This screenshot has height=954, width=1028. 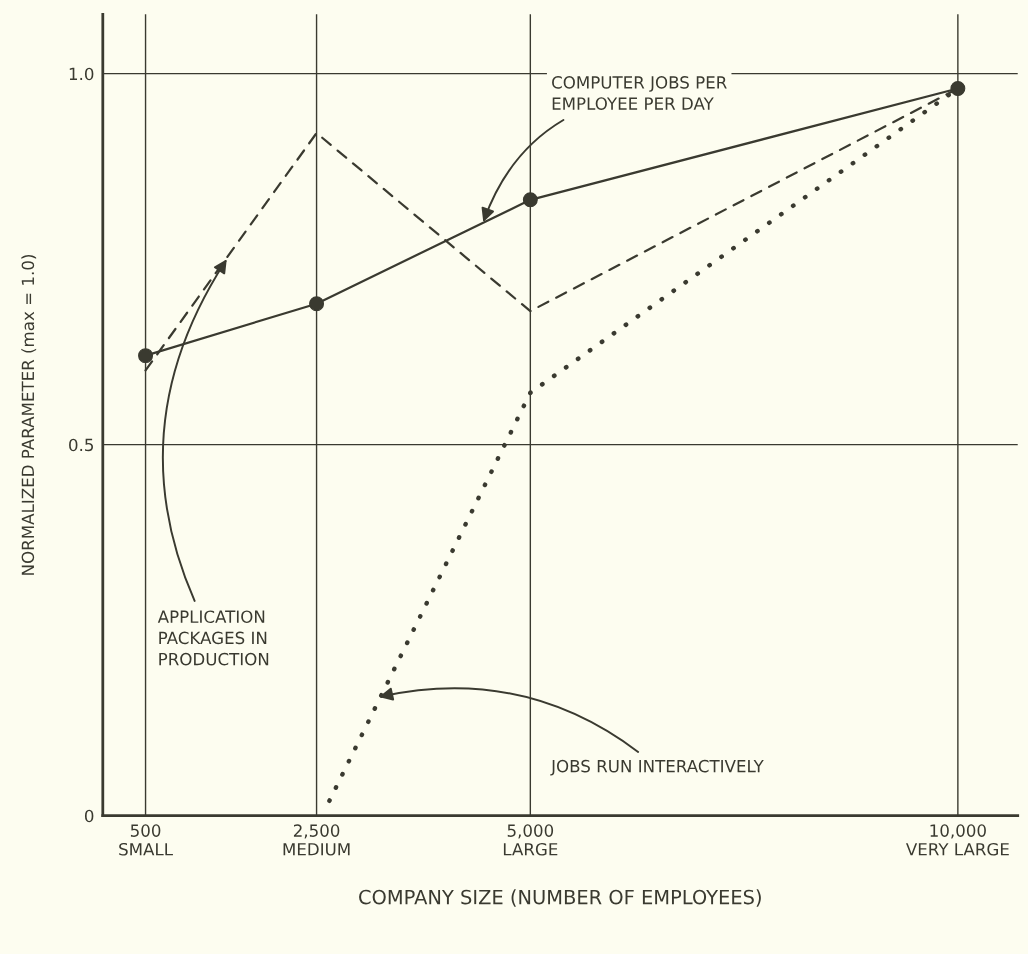 I want to click on x-tick-label: 2,500 MEDIUM, so click(x=316, y=840).